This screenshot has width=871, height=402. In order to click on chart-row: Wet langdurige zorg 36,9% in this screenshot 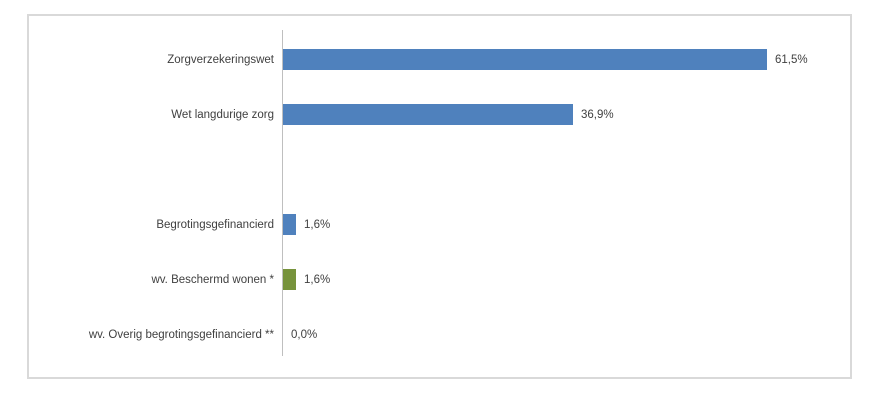, I will do `click(439, 114)`.